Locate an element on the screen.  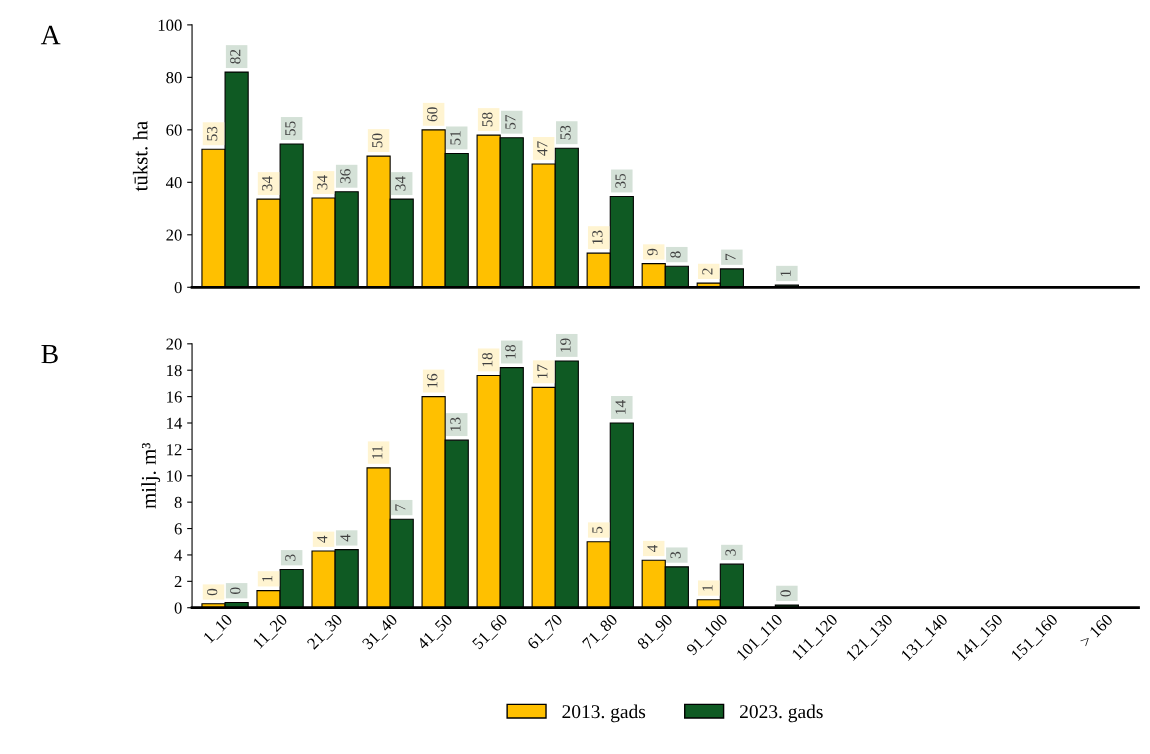
data-label: 19 is located at coordinates (565, 345).